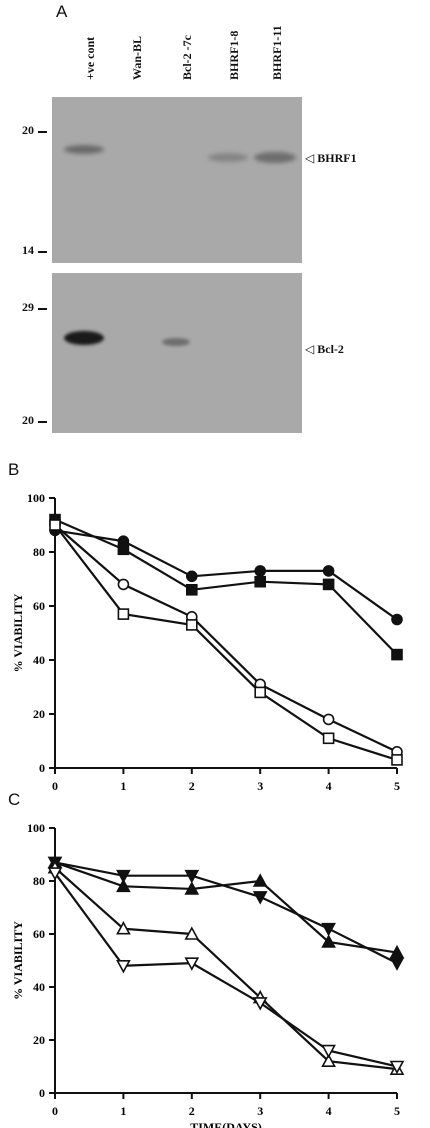 The height and width of the screenshot is (1128, 430). I want to click on western-blot-bhrf1, so click(177, 180).